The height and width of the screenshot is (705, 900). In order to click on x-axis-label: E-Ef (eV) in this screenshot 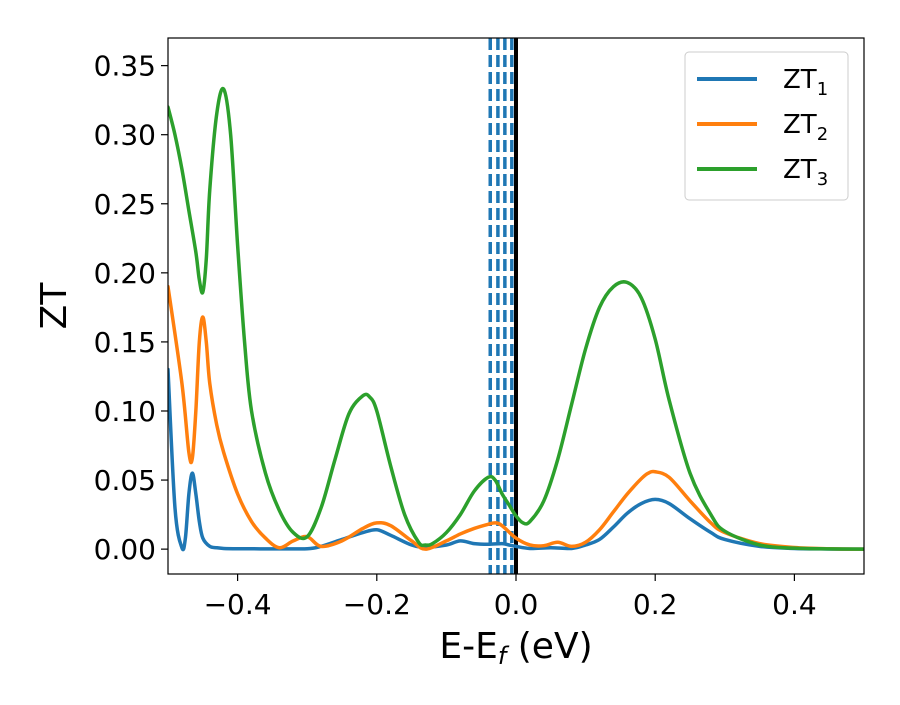, I will do `click(515, 648)`.